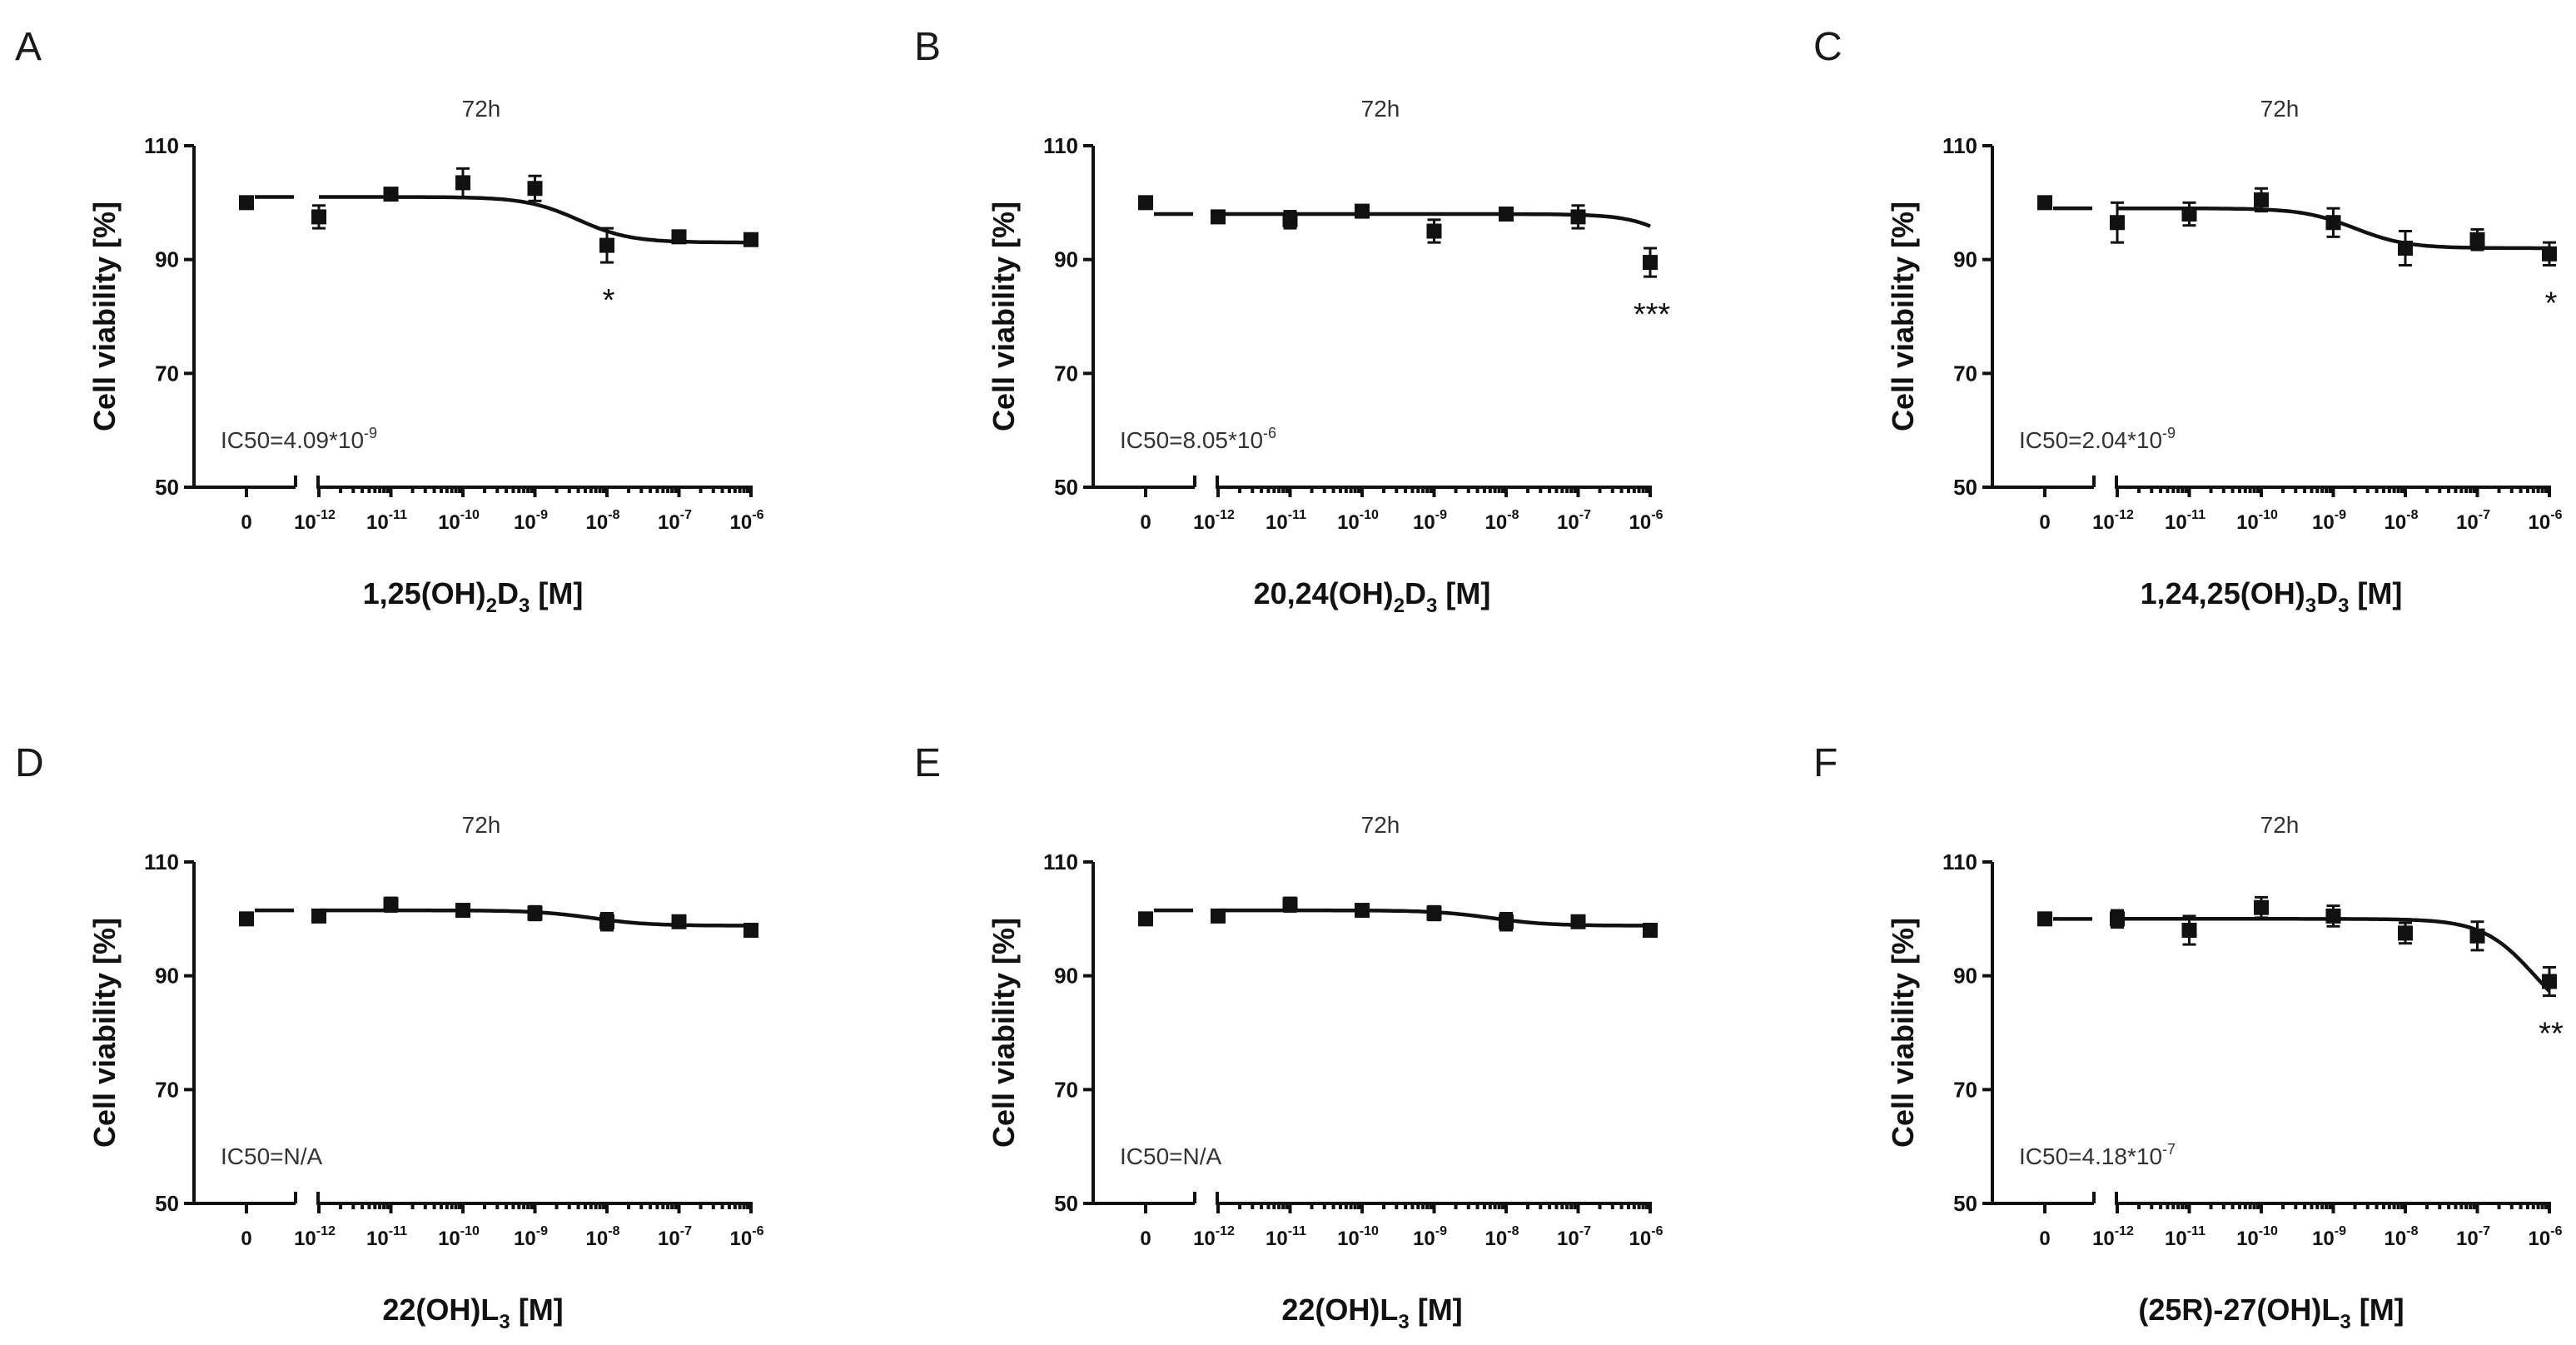 This screenshot has height=1345, width=2576. Describe the element at coordinates (927, 47) in the screenshot. I see `panel-letter: B` at that location.